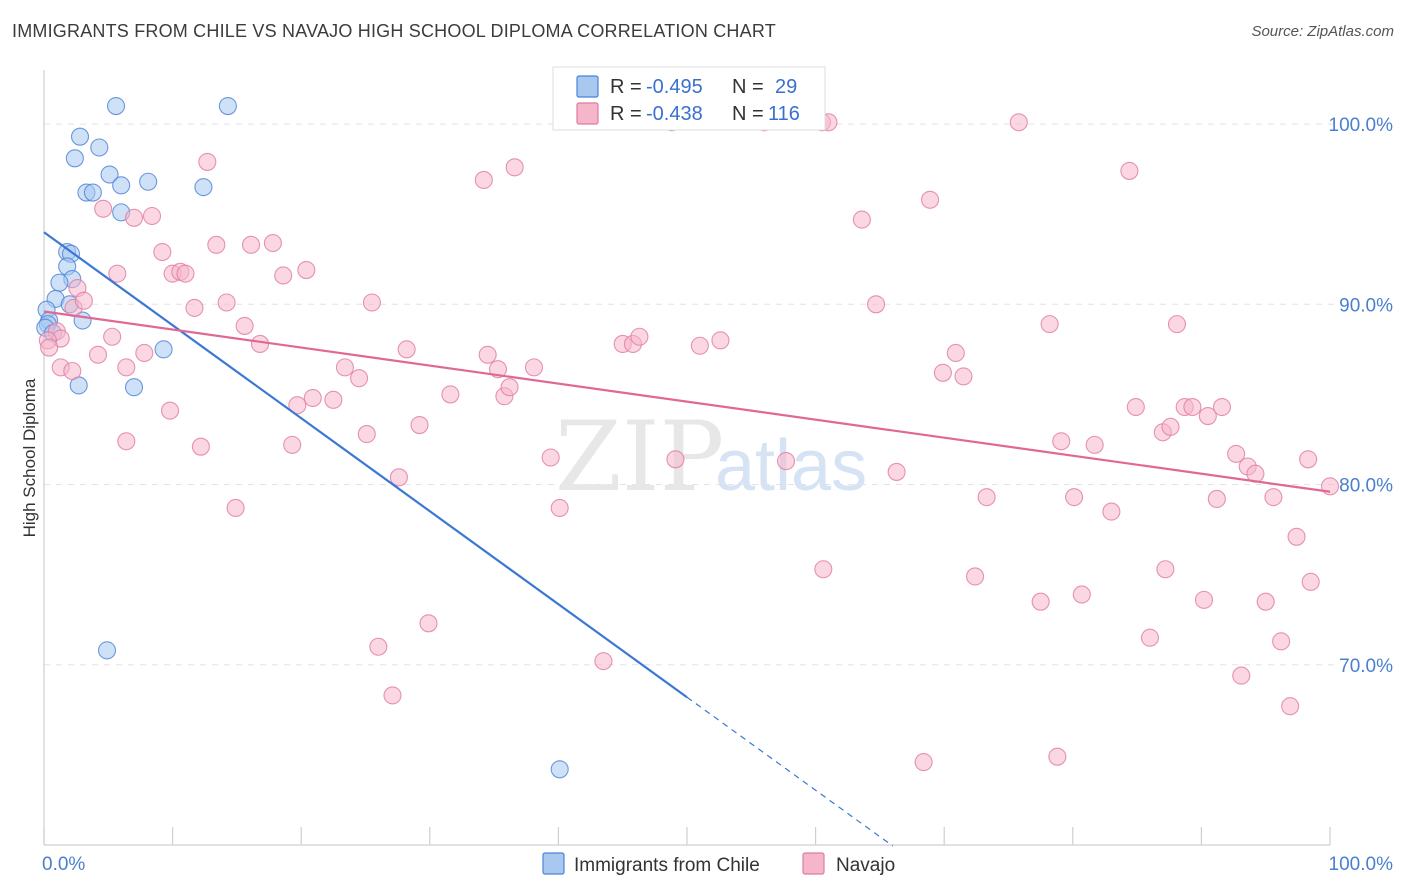  Describe the element at coordinates (1322, 31) in the screenshot. I see `source-label: Source: ZipAtlas.com` at that location.